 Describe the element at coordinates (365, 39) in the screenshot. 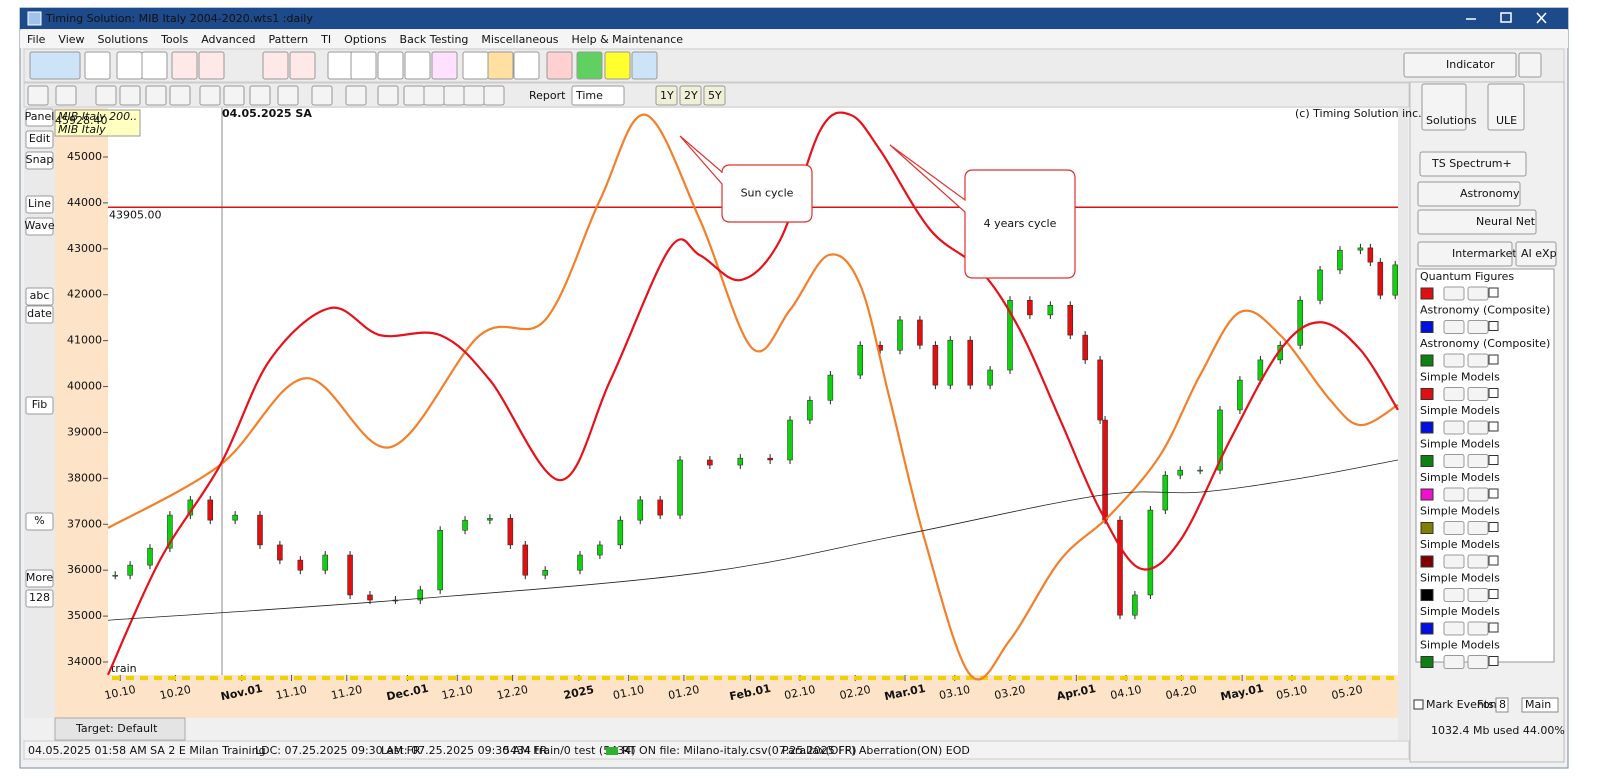

I see `menu-item: Options` at that location.